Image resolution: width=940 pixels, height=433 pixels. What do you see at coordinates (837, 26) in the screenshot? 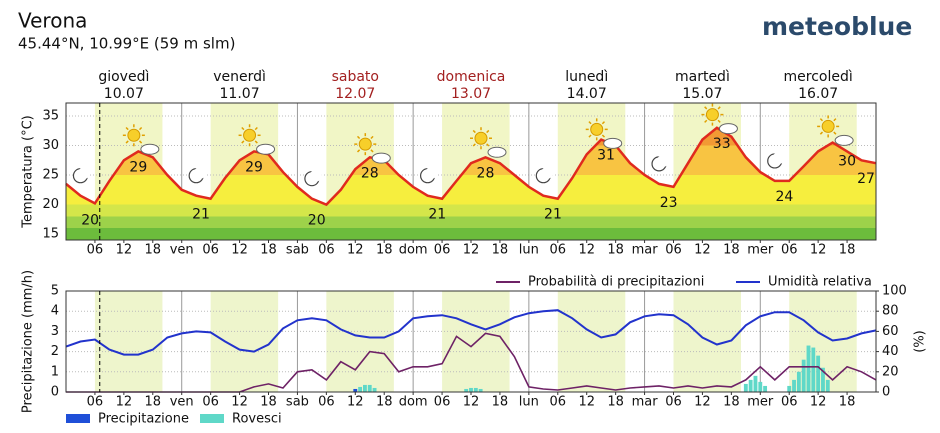
I see `brand-logo: meteoblue` at bounding box center [837, 26].